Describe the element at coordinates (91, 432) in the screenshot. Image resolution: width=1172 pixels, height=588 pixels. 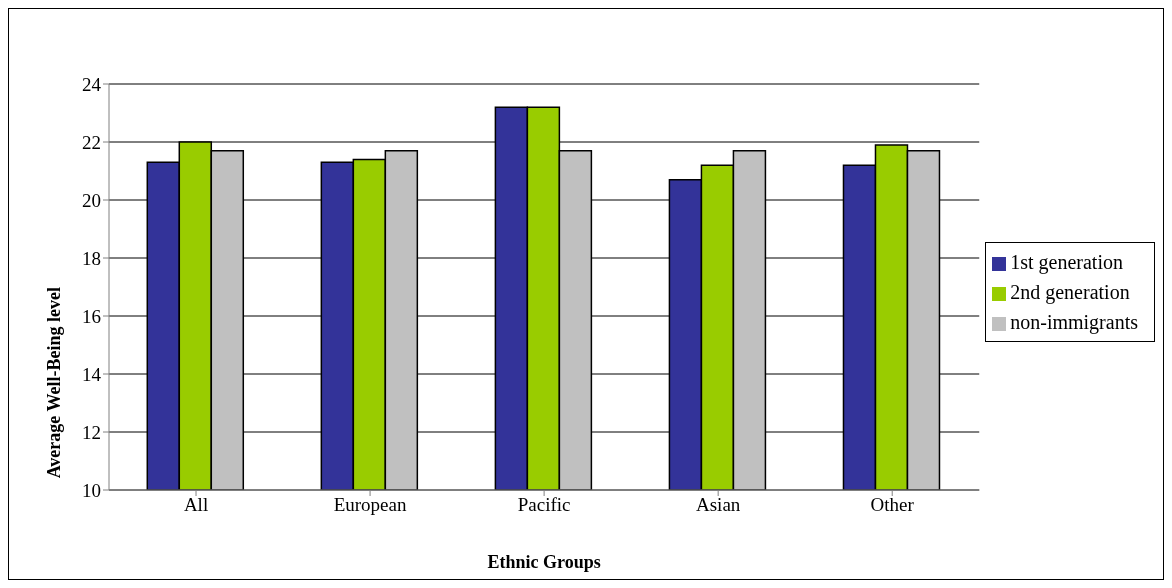
I see `y-tick-label: 12` at that location.